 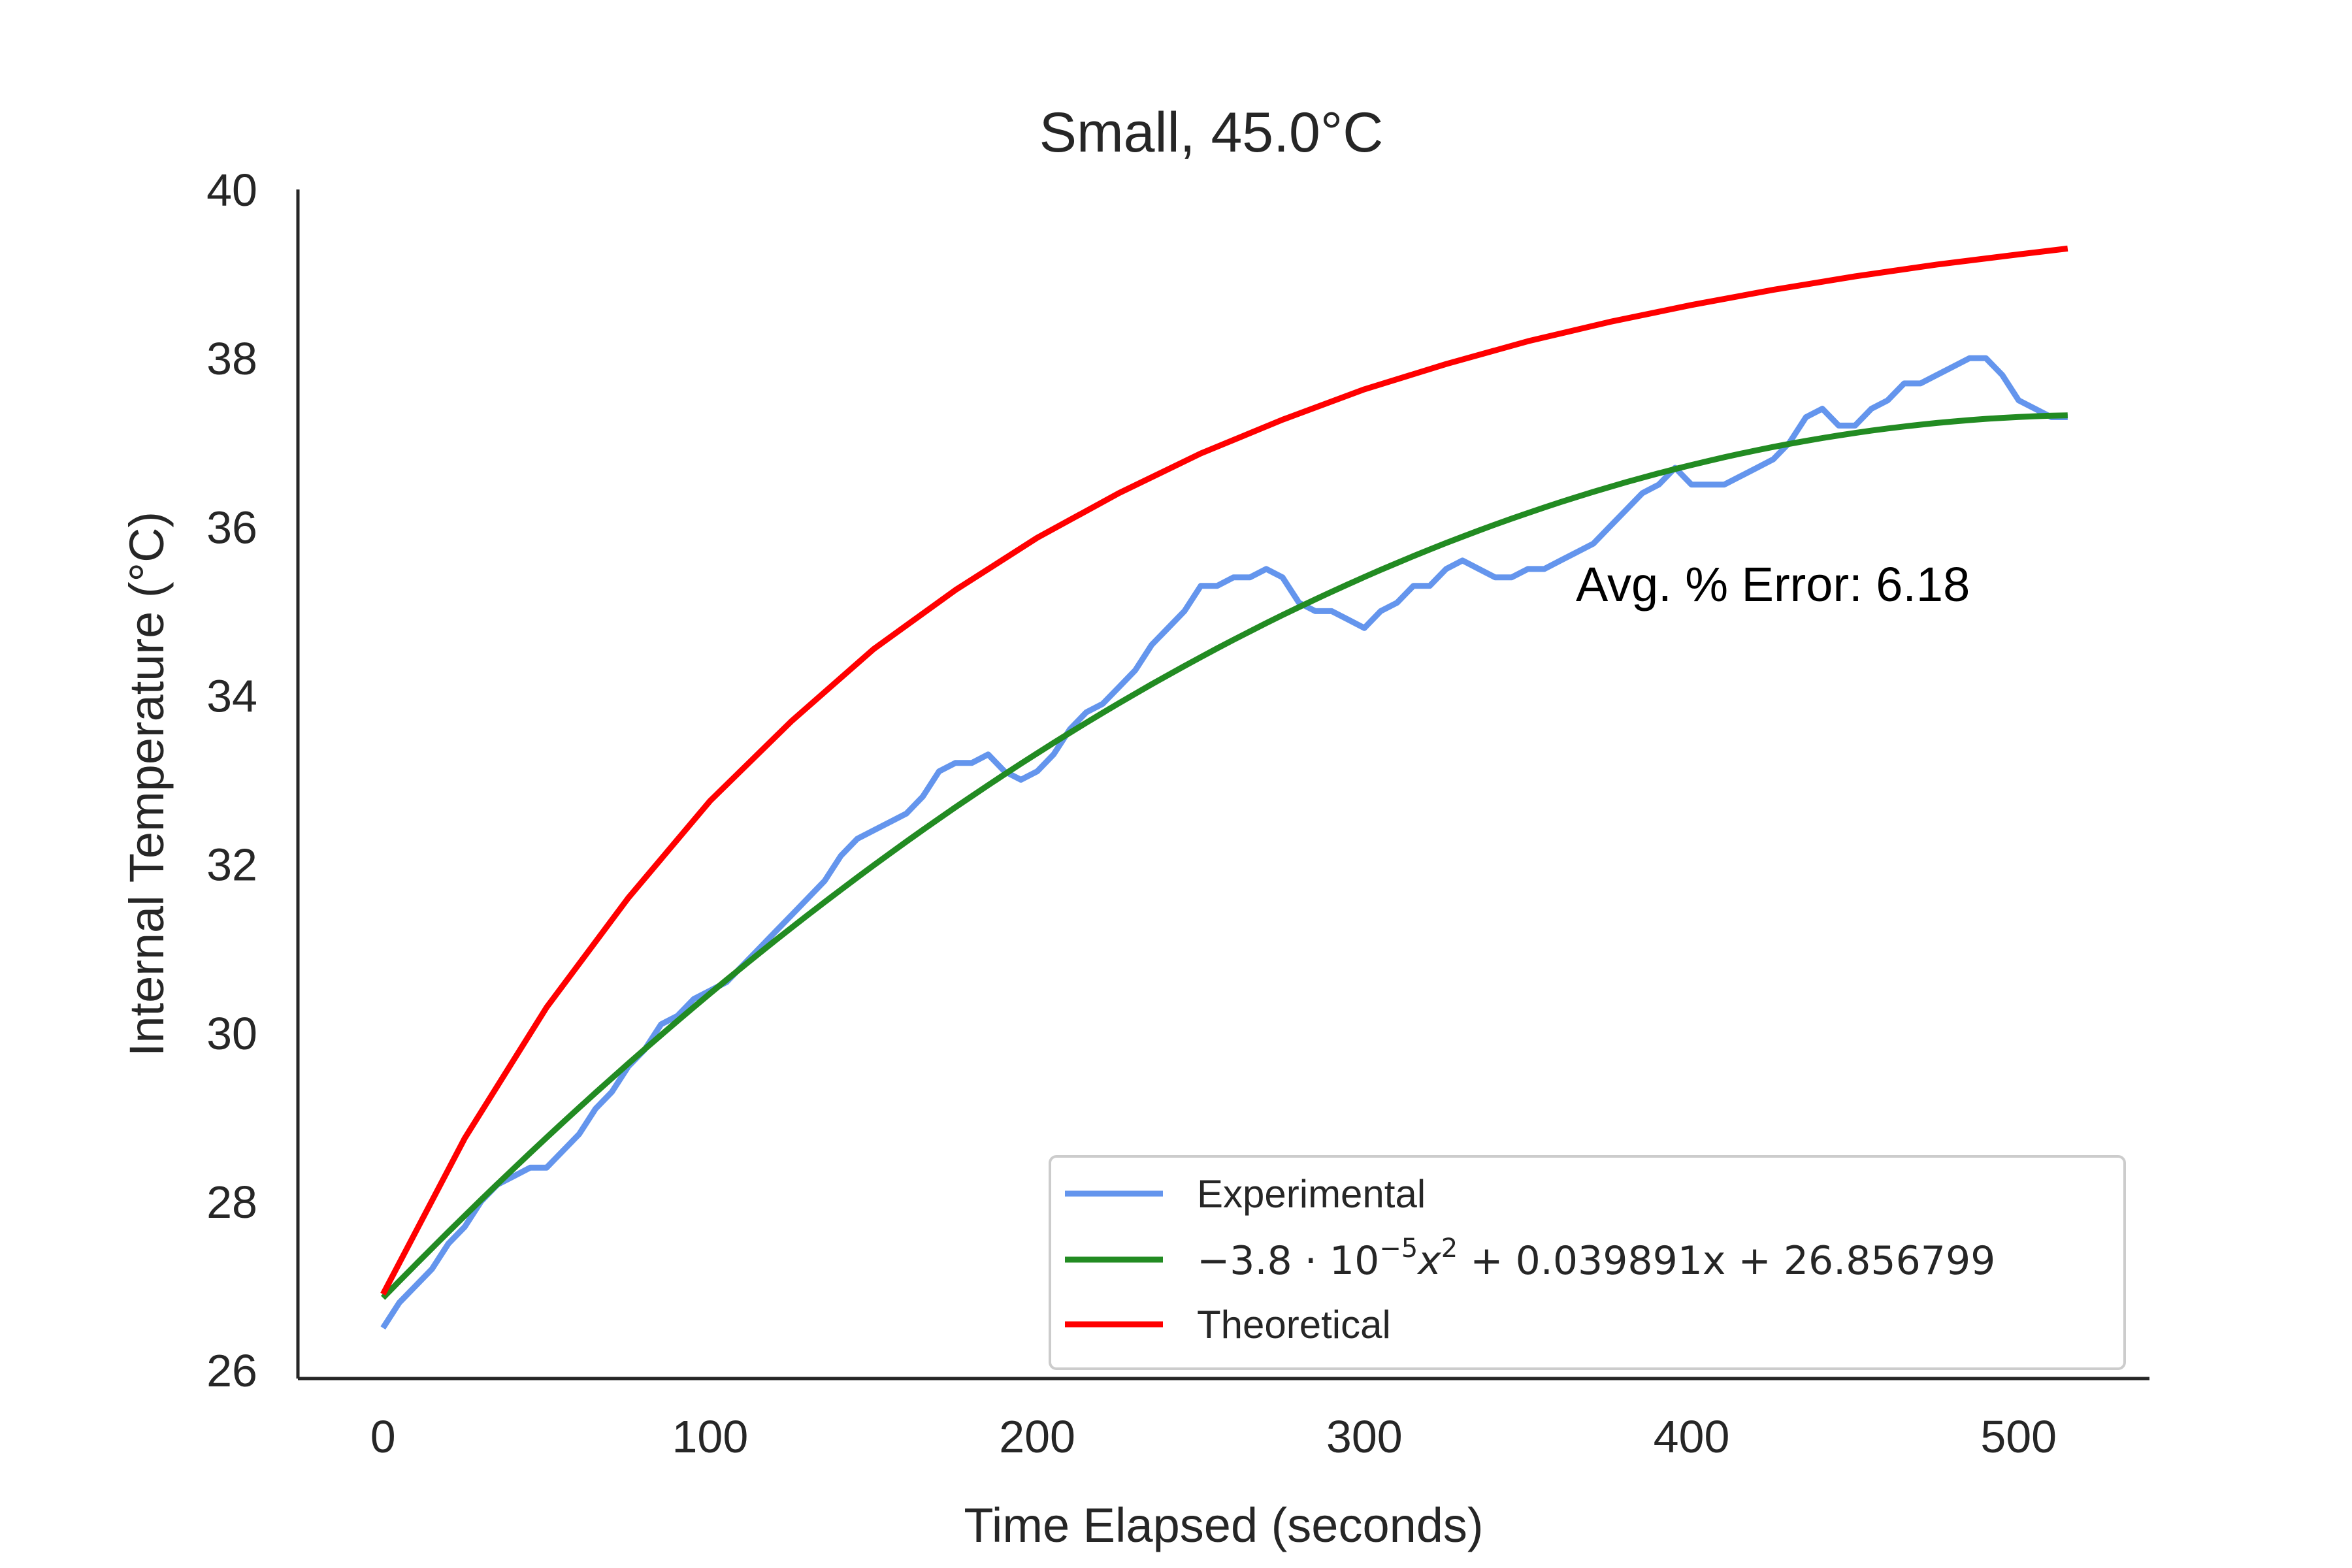 What do you see at coordinates (231, 780) in the screenshot?
I see `y-tick-labels: 26 28 30 32 34 36 38 40` at bounding box center [231, 780].